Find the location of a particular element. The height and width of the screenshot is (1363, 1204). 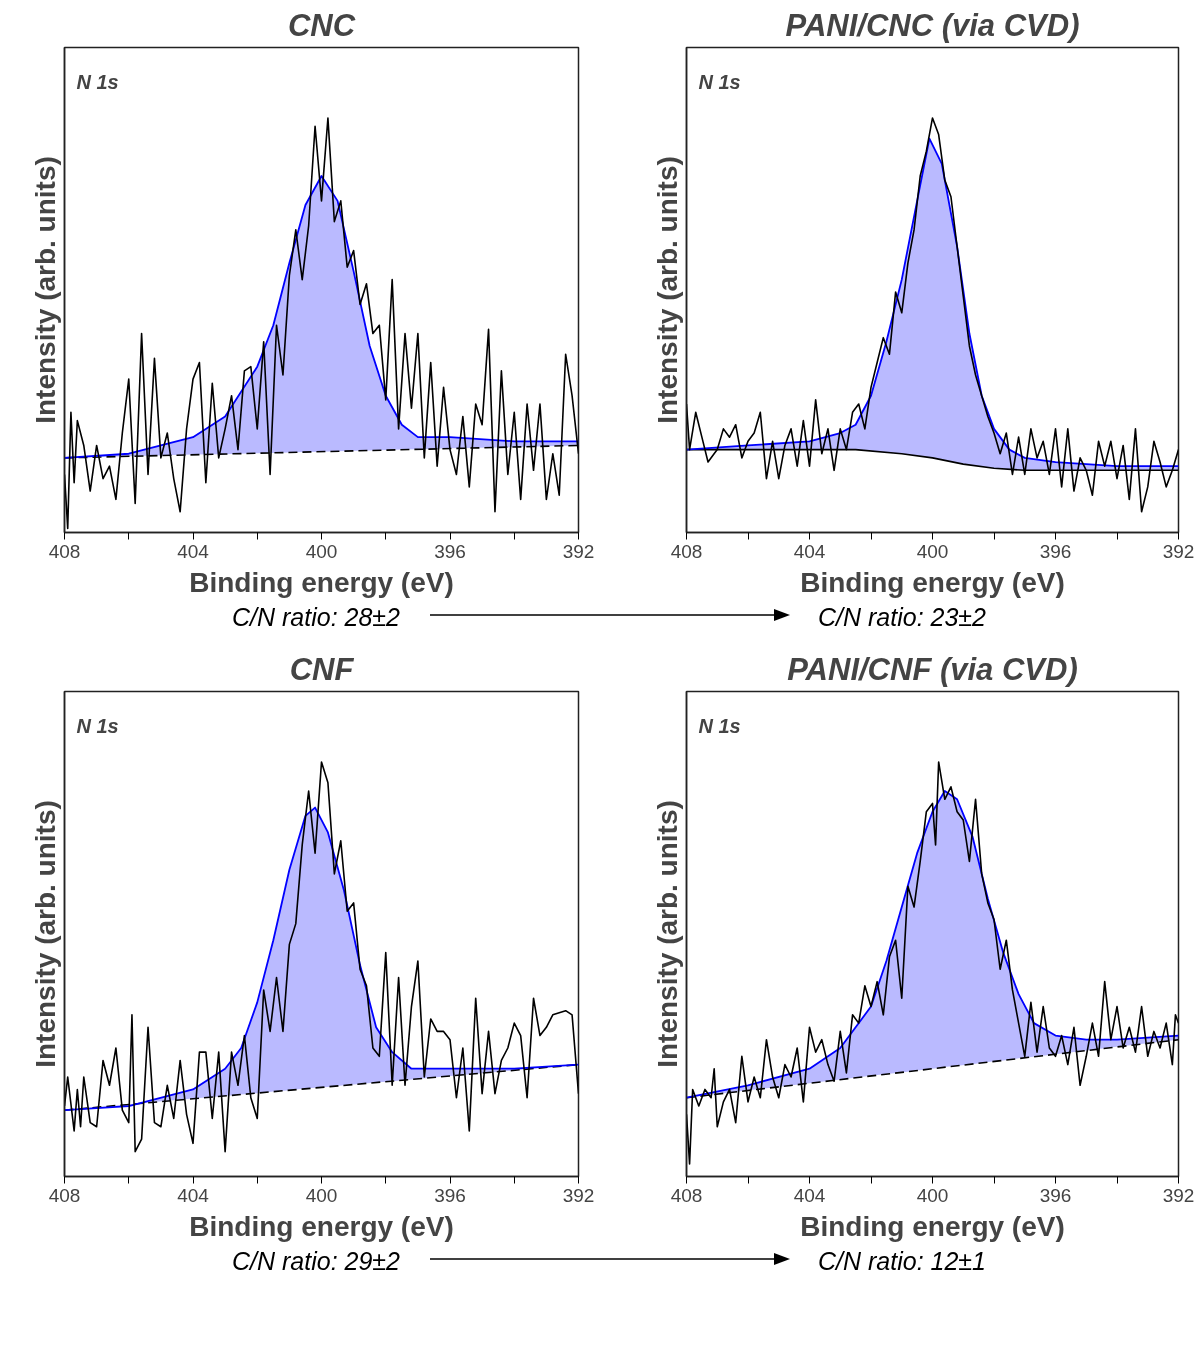

text: C/N ratio: 28±2 is located at coordinates (316, 617).